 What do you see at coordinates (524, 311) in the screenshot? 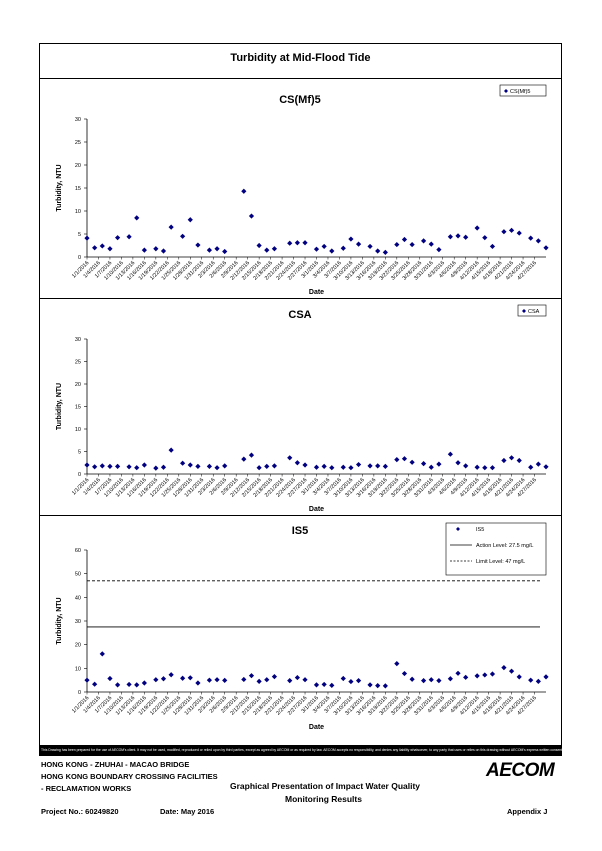
I see `legend-marker` at bounding box center [524, 311].